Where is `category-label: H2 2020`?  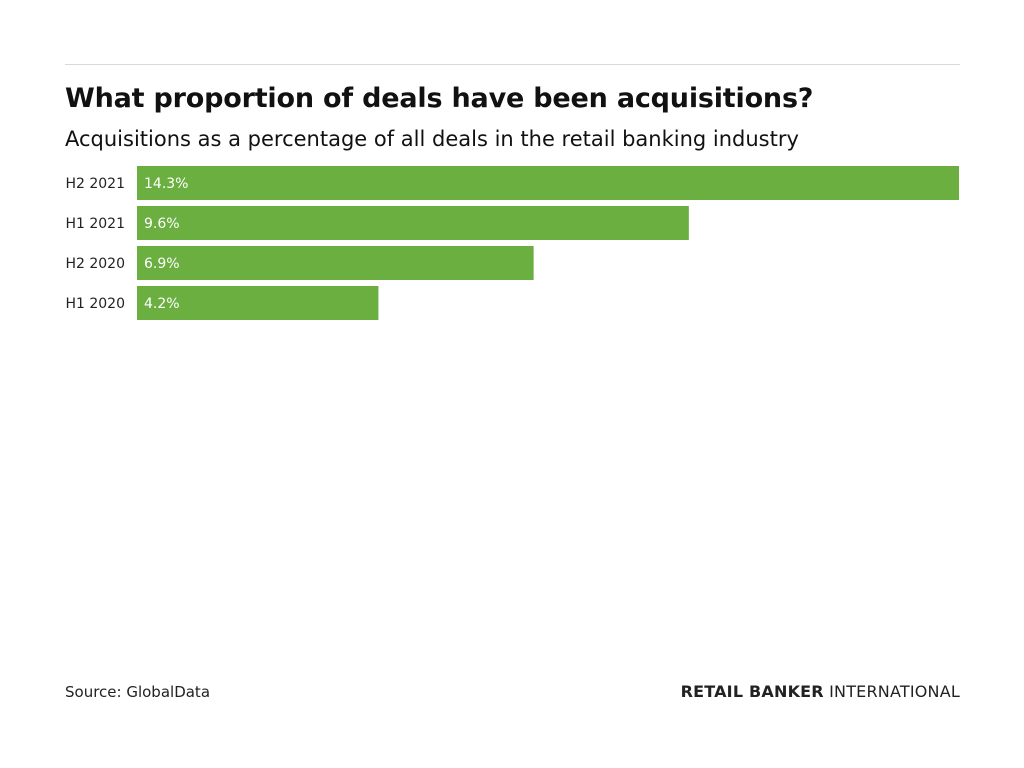
category-label: H2 2020 is located at coordinates (95, 264).